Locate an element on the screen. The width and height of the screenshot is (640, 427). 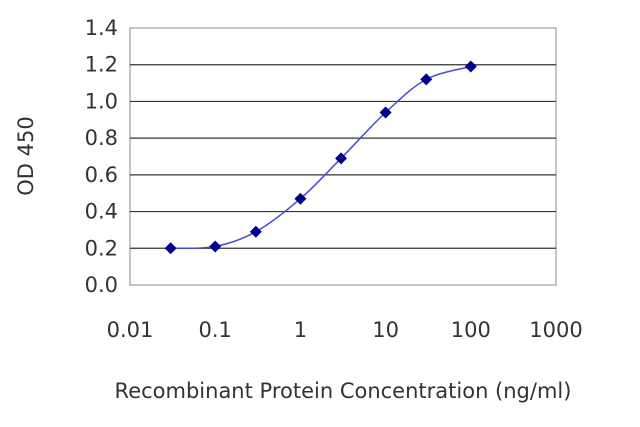
y-tick-label: 0.0 is located at coordinates (101, 285).